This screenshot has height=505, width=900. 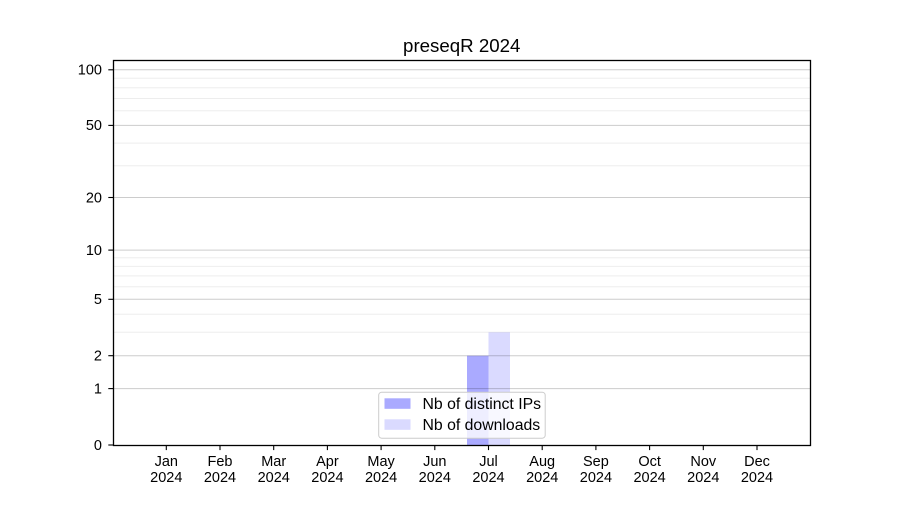 What do you see at coordinates (94, 251) in the screenshot?
I see `svg-text: 10` at bounding box center [94, 251].